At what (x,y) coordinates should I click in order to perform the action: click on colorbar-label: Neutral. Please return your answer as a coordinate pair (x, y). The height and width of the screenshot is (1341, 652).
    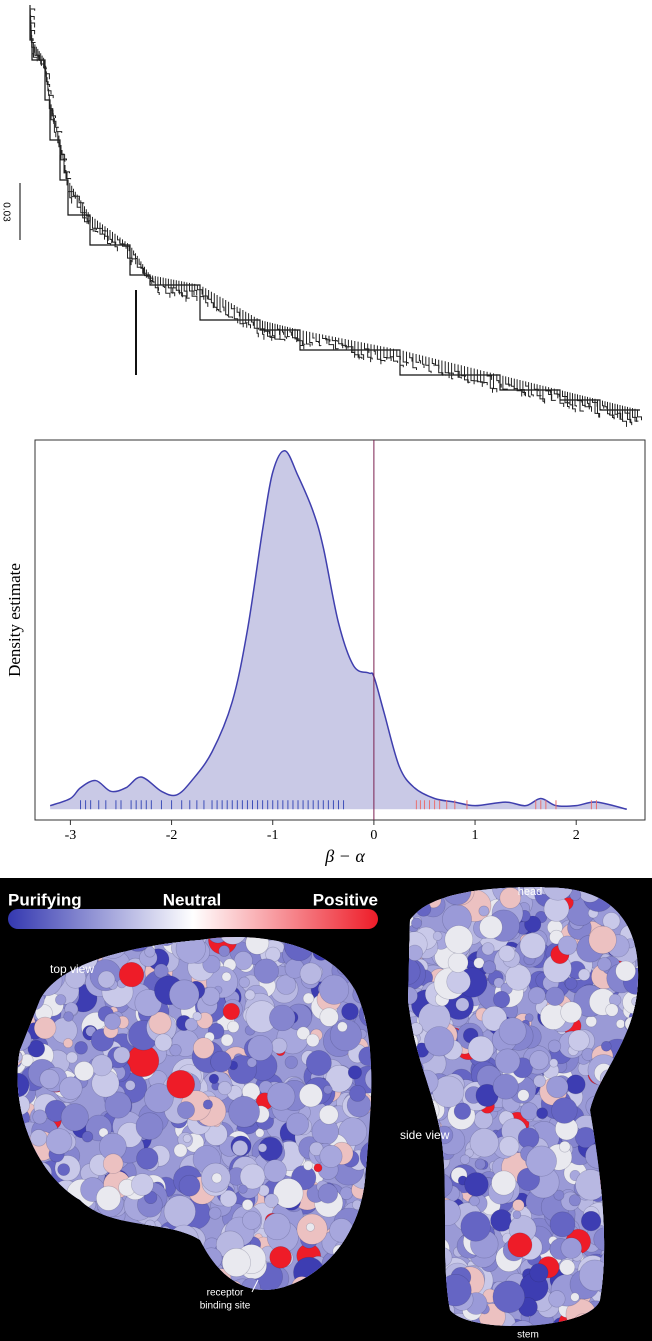
    Looking at the image, I should click on (192, 899).